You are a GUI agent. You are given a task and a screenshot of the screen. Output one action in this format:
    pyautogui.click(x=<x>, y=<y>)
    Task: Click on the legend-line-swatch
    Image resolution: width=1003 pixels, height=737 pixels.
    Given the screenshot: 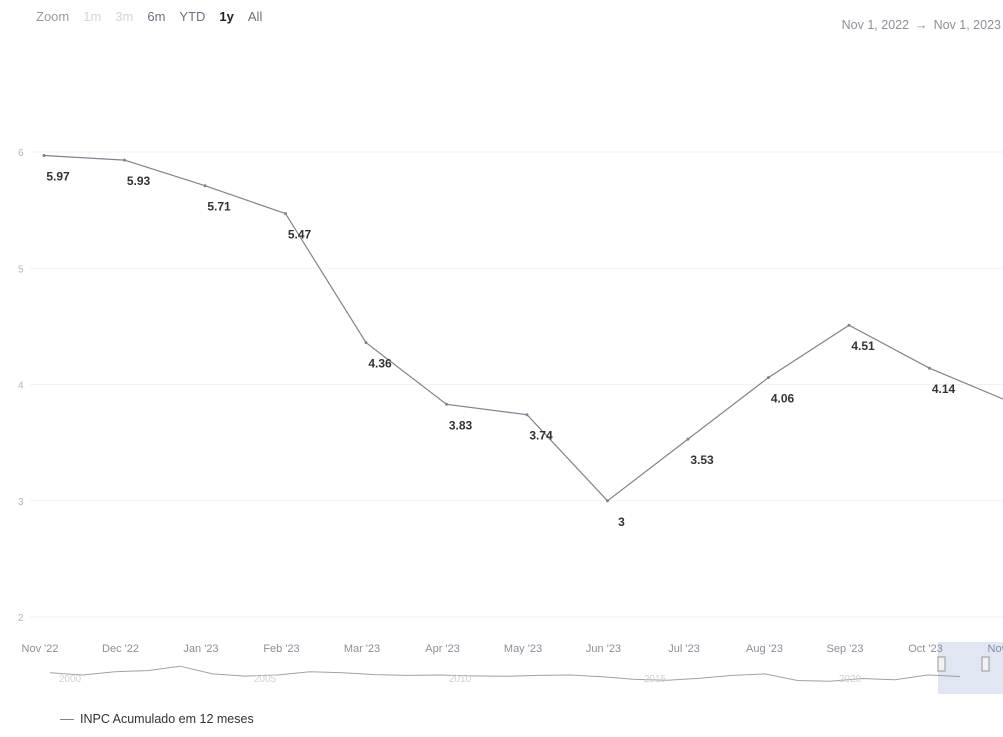 What is the action you would take?
    pyautogui.click(x=67, y=719)
    